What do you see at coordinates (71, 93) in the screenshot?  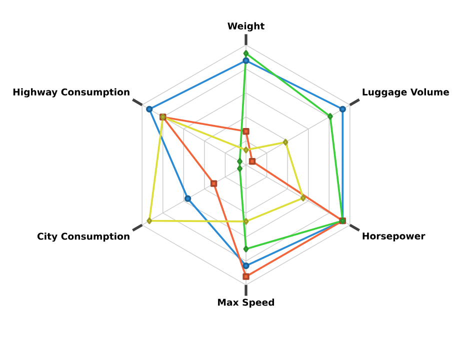 I see `spoke-label: Highway Consumption` at bounding box center [71, 93].